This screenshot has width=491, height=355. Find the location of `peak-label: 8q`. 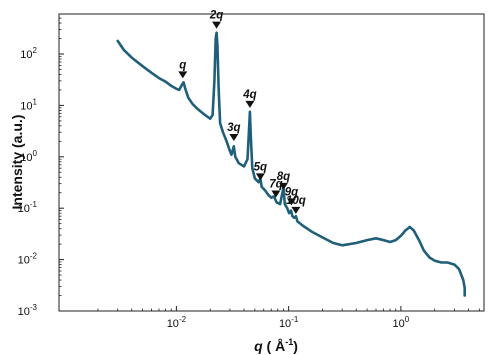

peak-label: 8q is located at coordinates (283, 177).